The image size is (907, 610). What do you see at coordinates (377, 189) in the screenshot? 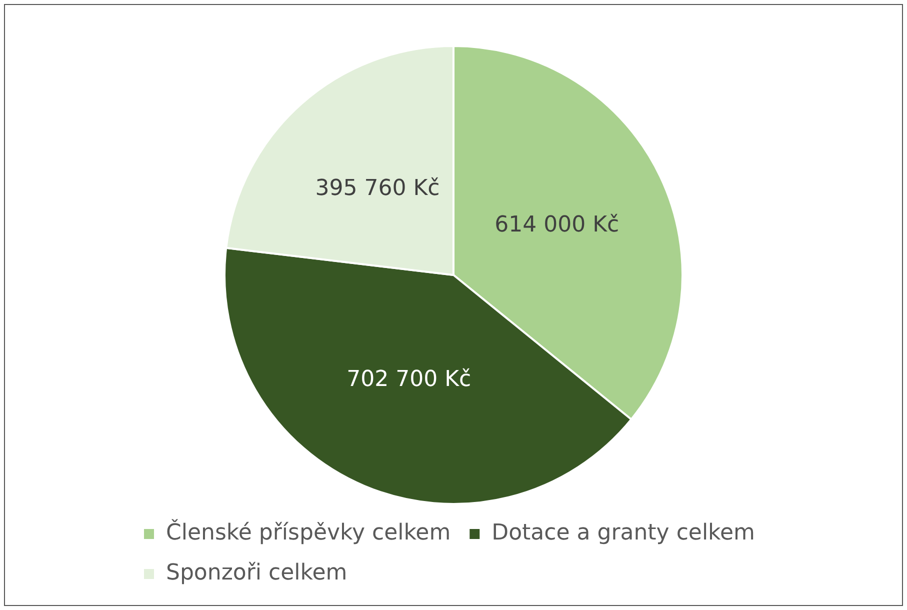
I see `data-label: 395 760 Kč` at bounding box center [377, 189].